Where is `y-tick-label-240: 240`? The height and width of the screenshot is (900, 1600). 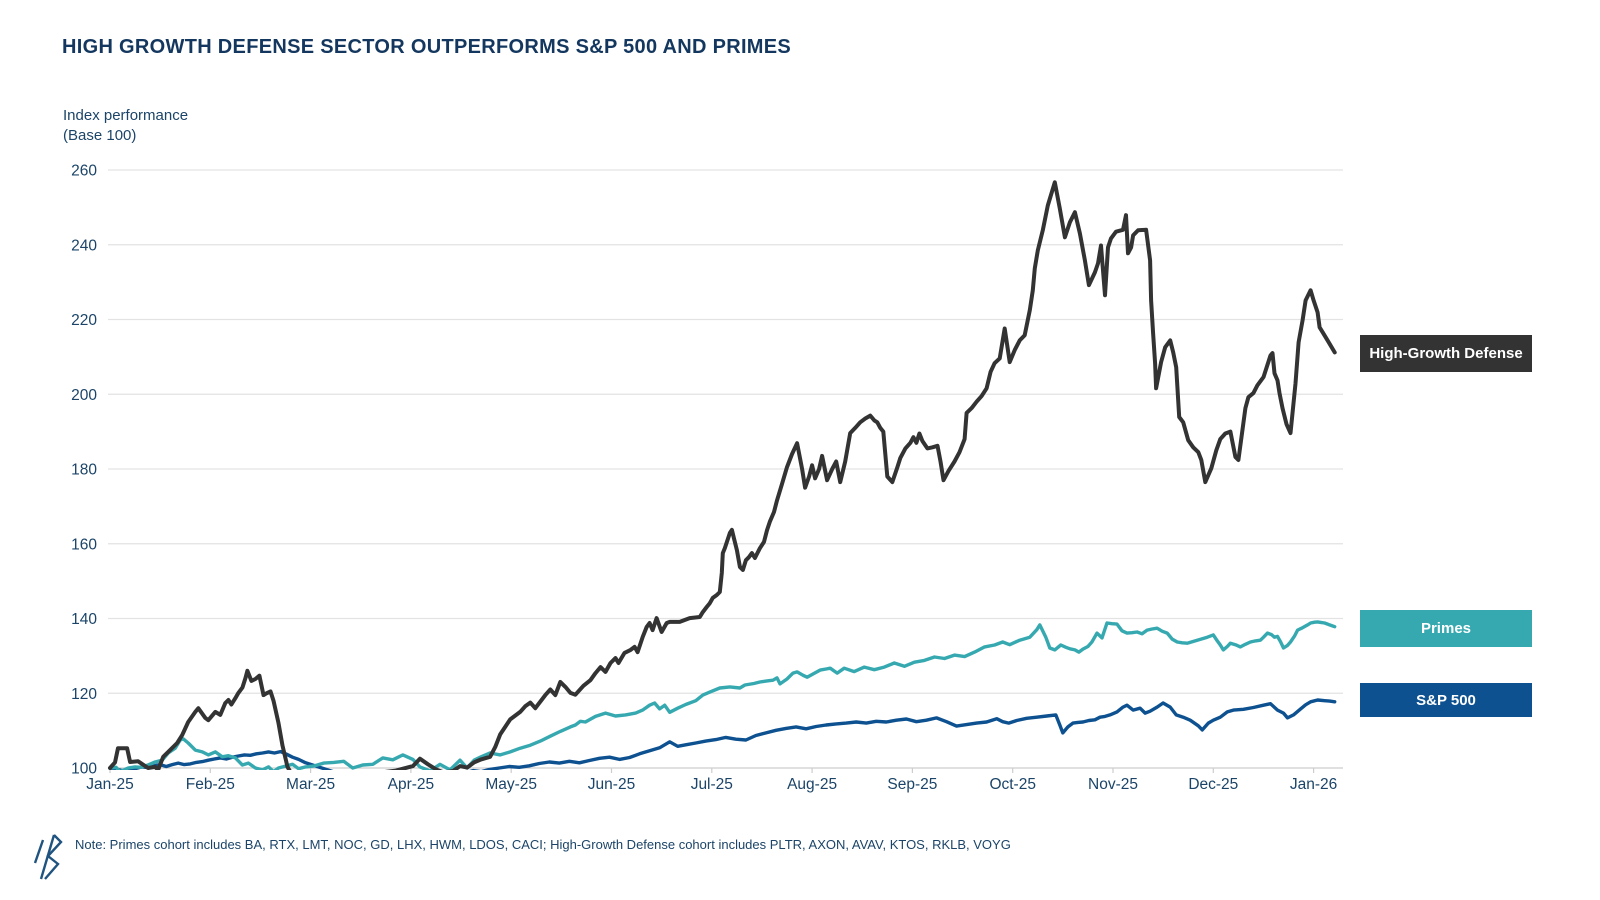
y-tick-label-240: 240 is located at coordinates (84, 245).